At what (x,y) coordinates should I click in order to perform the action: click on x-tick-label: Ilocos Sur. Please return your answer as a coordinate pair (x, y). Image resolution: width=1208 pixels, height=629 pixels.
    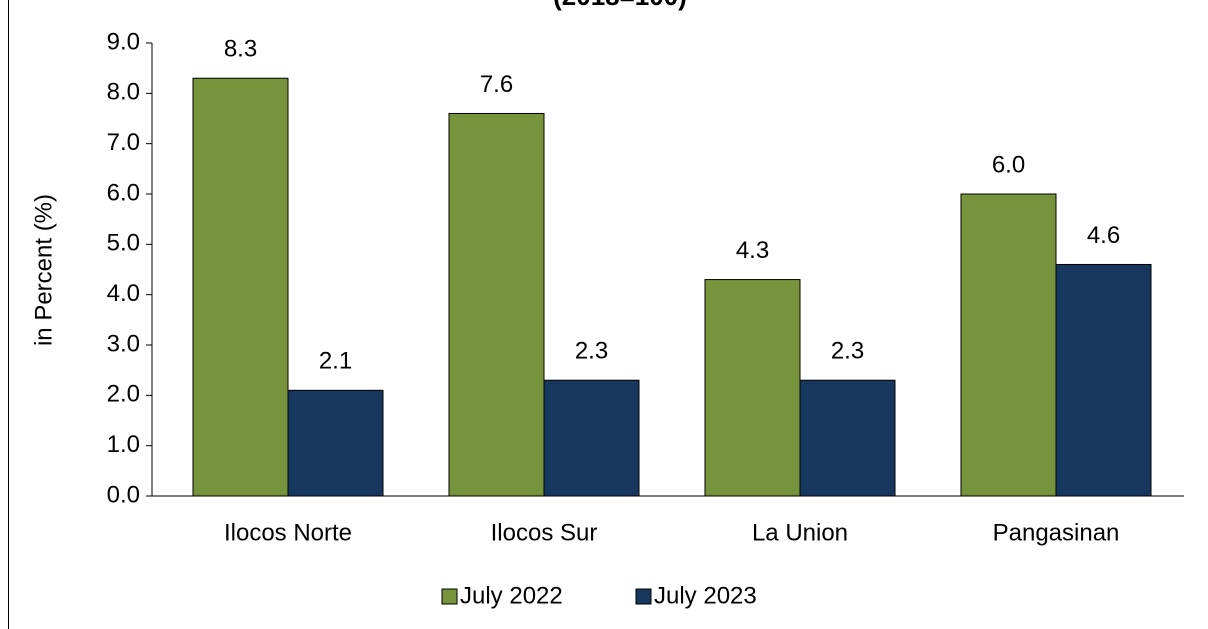
    Looking at the image, I should click on (544, 532).